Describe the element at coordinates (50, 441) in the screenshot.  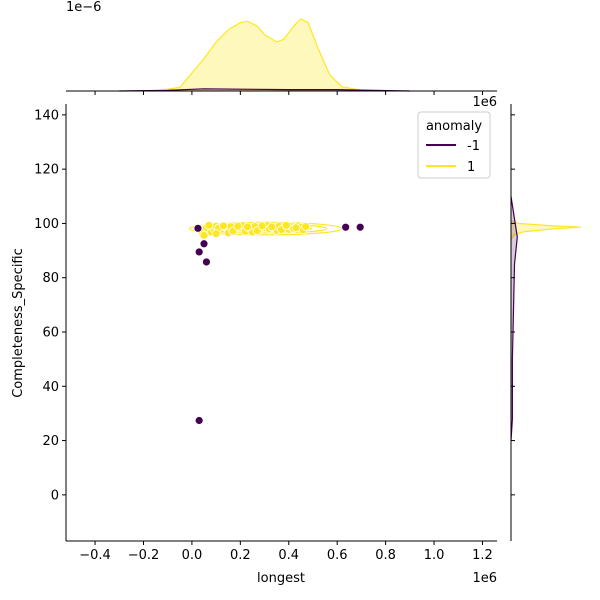
I see `y-tick-label: 20` at that location.